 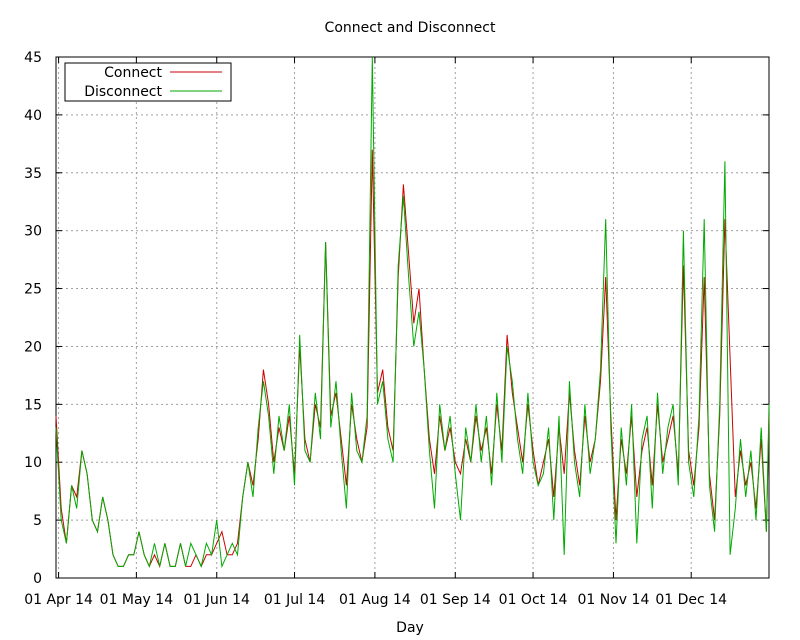 What do you see at coordinates (533, 600) in the screenshot?
I see `x-tick-label: 01 Oct 14` at bounding box center [533, 600].